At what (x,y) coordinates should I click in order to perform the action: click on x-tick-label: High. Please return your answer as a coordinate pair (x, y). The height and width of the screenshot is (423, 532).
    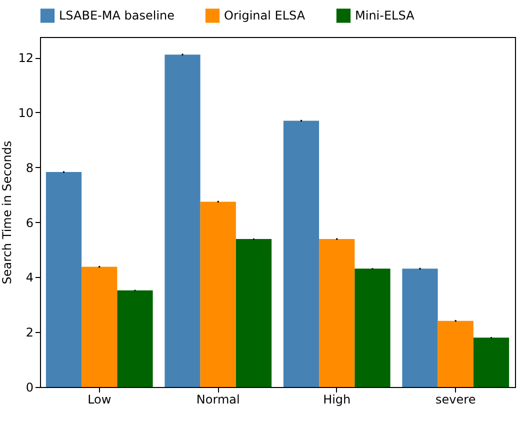
    Looking at the image, I should click on (337, 399).